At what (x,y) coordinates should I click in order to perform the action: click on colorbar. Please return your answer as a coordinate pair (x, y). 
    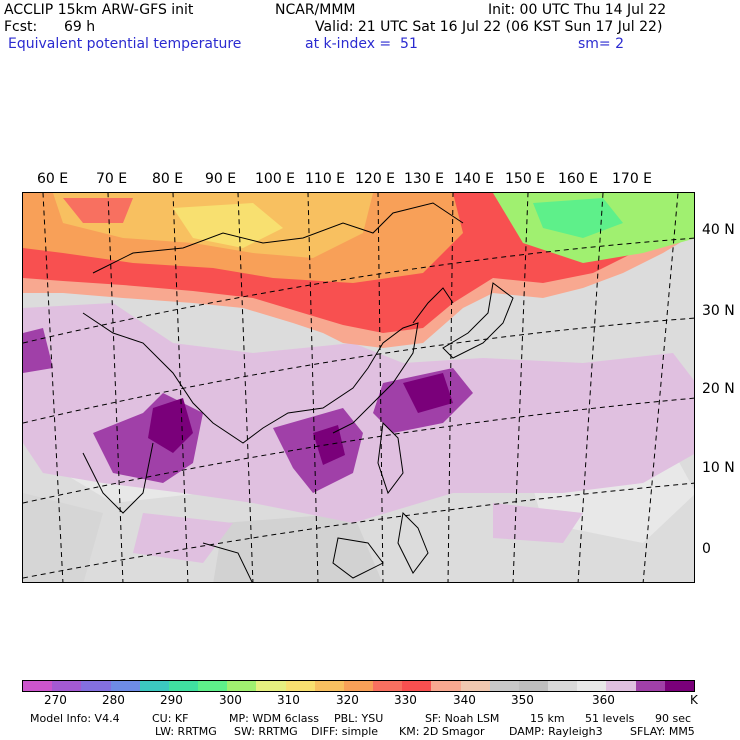
    Looking at the image, I should click on (358, 686).